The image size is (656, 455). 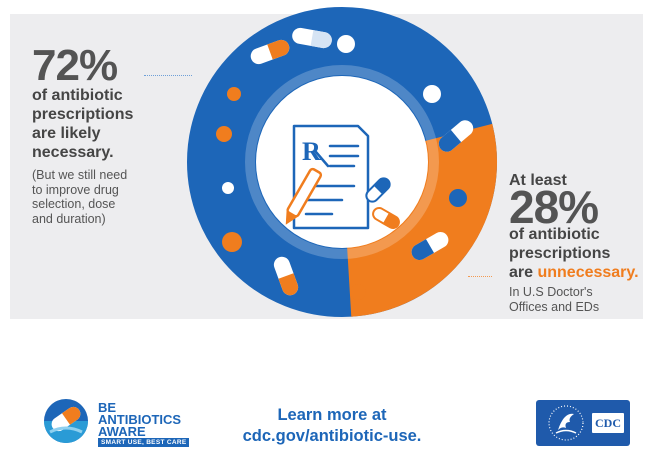 I want to click on unnecessary-note: In U.S Doctor's Offices and EDs, so click(x=579, y=299).